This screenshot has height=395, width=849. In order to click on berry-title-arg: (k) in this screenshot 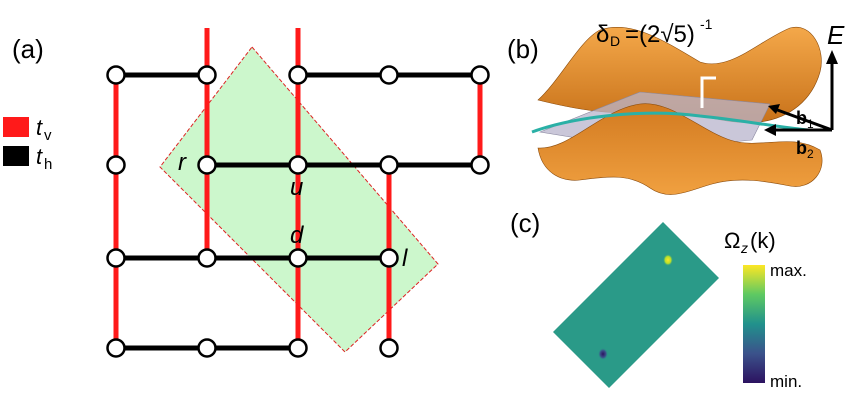, I will do `click(763, 240)`.